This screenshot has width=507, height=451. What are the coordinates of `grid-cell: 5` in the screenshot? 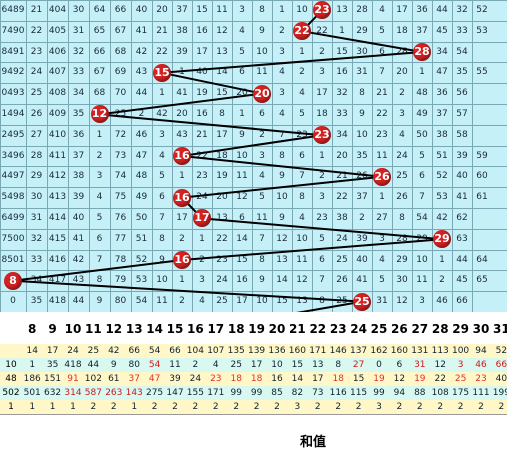 It's located at (322, 238).